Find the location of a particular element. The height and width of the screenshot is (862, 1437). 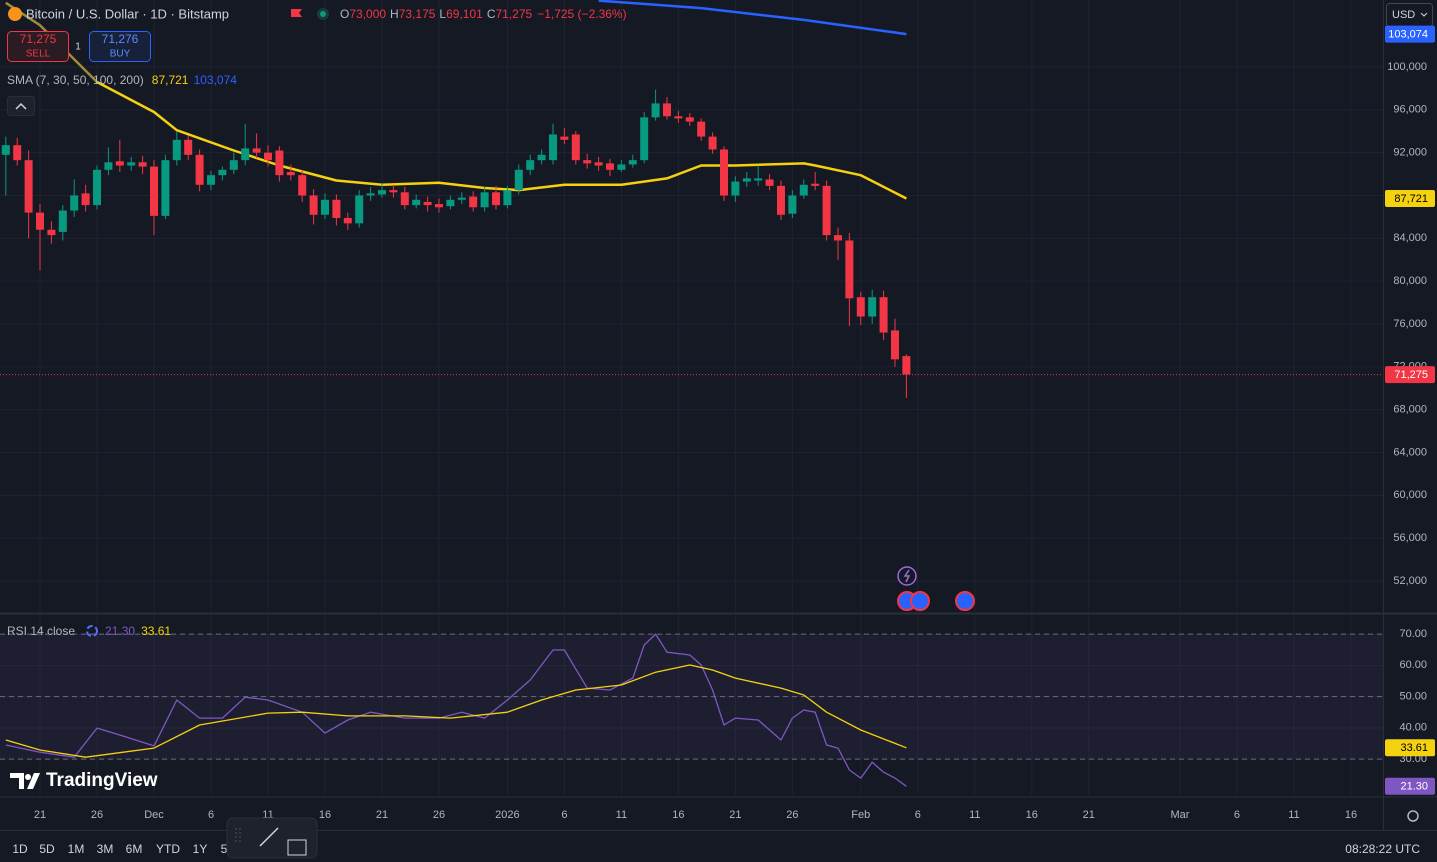

ohlc-value: 73,000 is located at coordinates (367, 14).